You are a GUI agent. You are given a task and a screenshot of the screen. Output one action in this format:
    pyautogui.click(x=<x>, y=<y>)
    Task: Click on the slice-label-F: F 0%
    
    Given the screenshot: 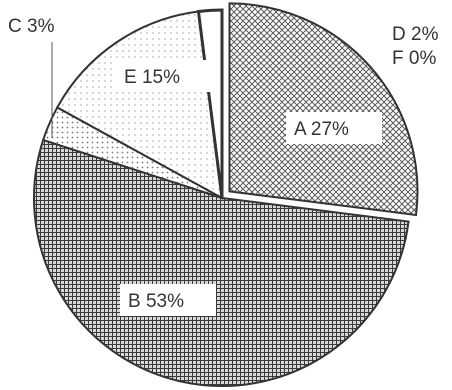 What is the action you would take?
    pyautogui.click(x=414, y=58)
    